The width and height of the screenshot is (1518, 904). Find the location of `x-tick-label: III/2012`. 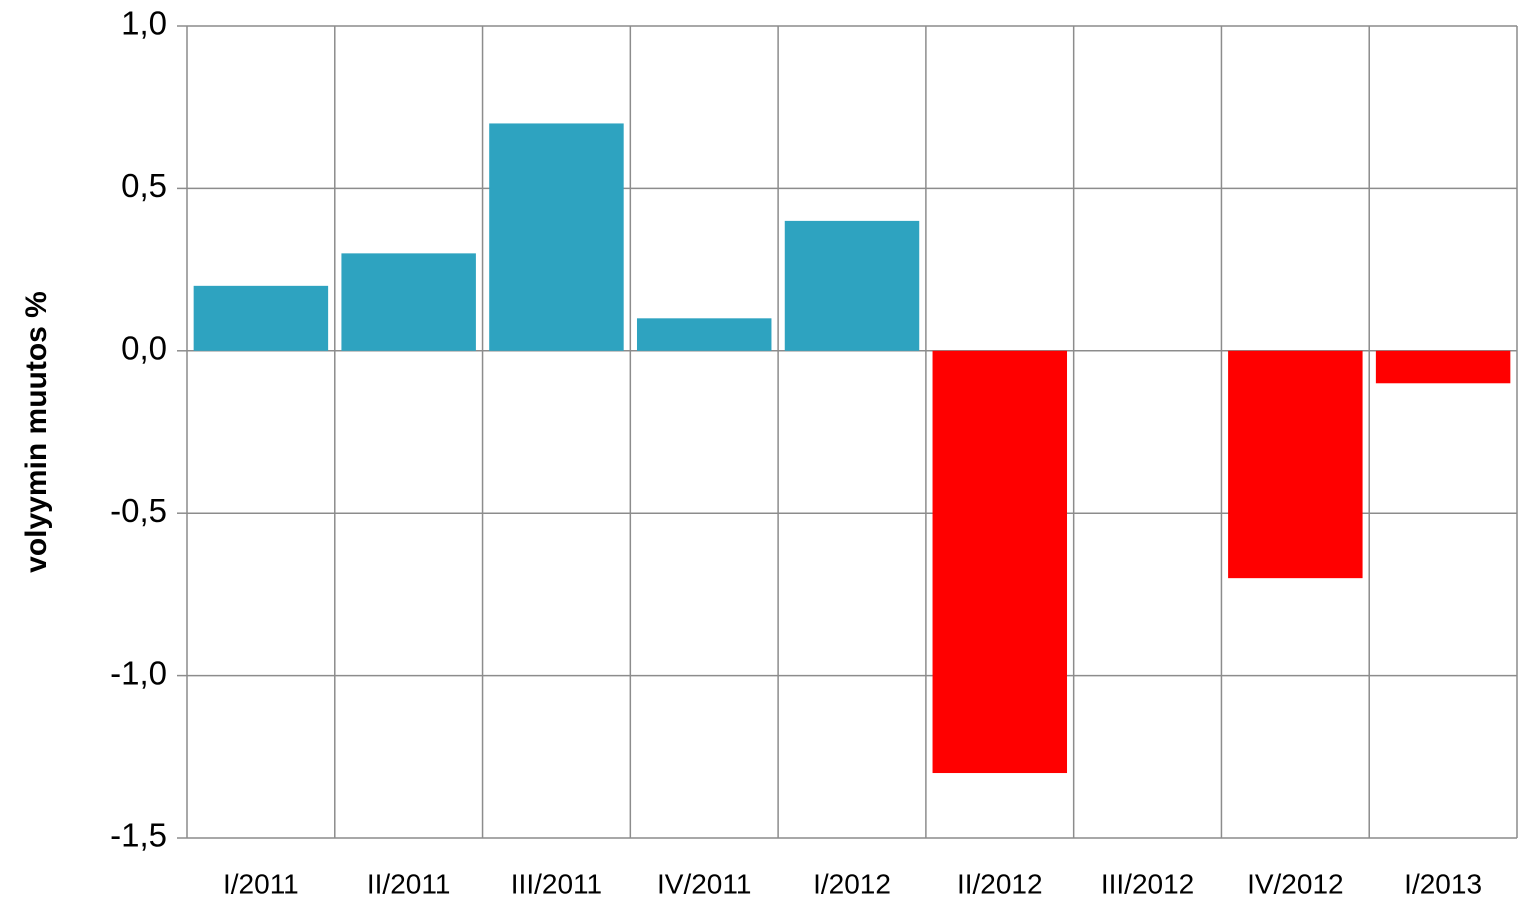

x-tick-label: III/2012 is located at coordinates (1147, 883).